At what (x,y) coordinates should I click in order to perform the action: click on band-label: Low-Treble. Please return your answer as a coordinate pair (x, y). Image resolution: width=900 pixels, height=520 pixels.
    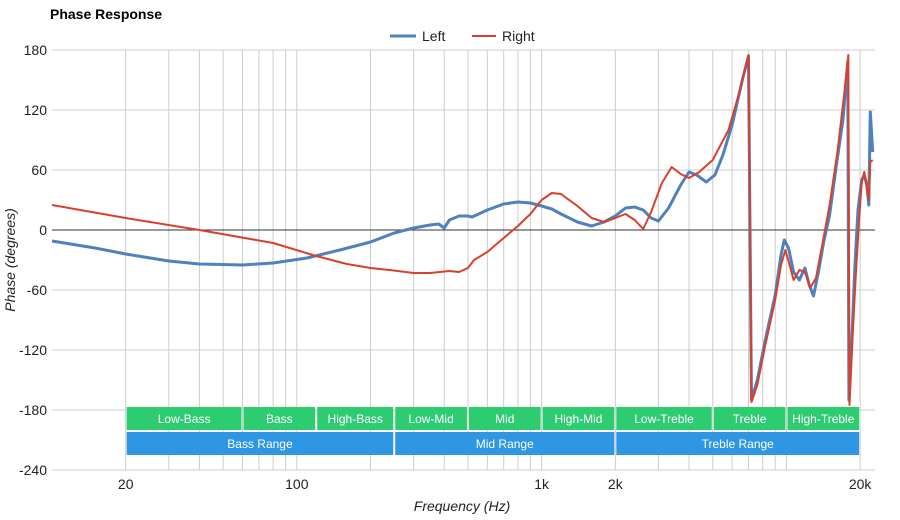
    Looking at the image, I should click on (664, 419).